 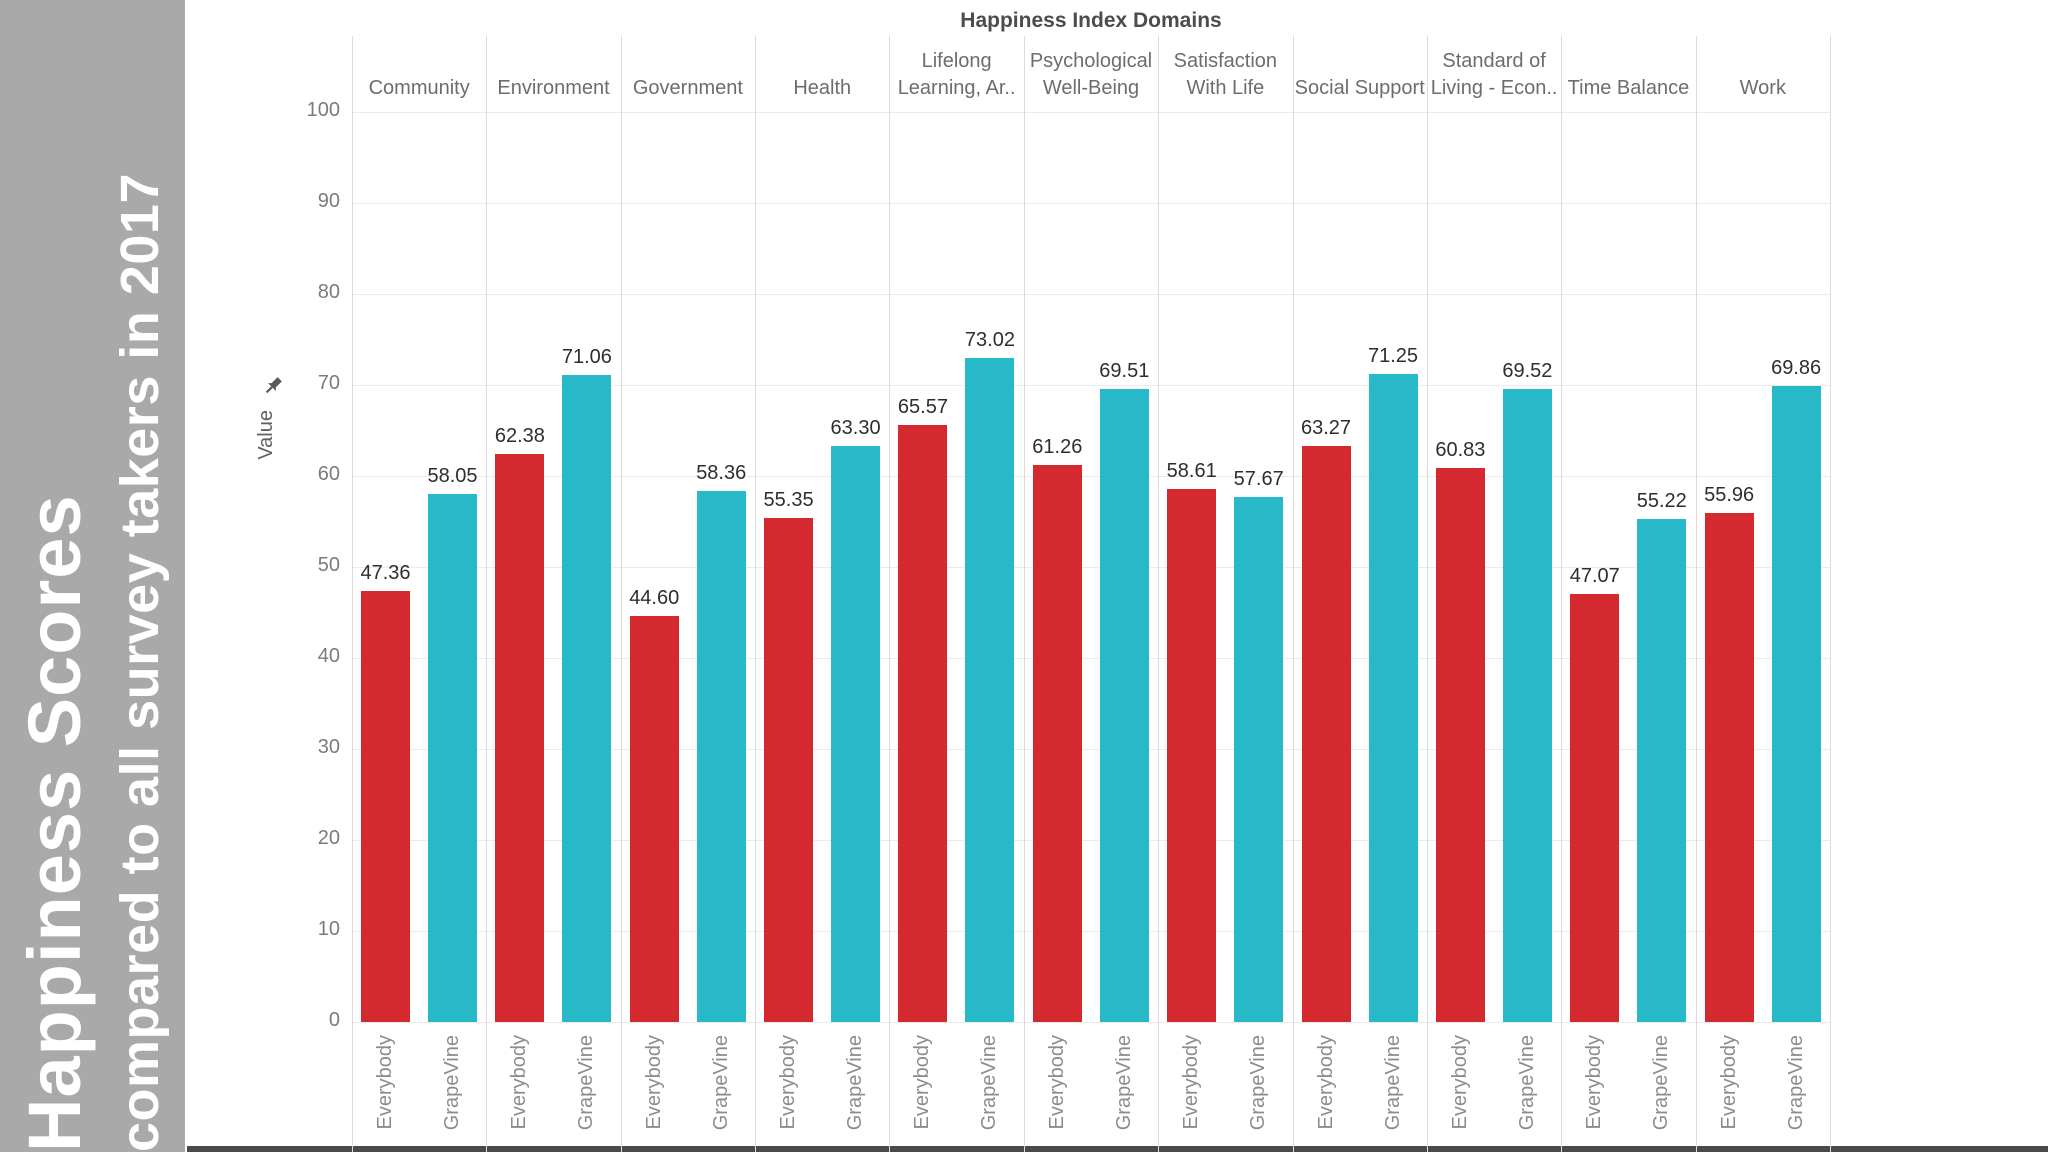 I want to click on y-tick-label: 70, so click(x=328, y=383).